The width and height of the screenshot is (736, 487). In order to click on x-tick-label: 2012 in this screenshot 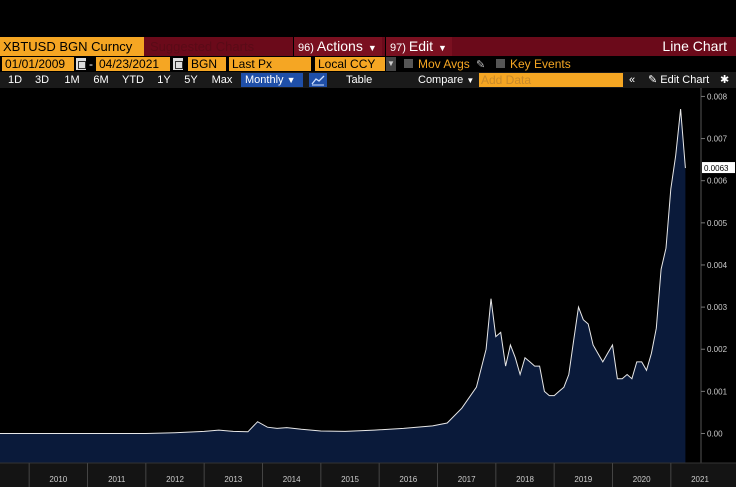, I will do `click(175, 479)`.